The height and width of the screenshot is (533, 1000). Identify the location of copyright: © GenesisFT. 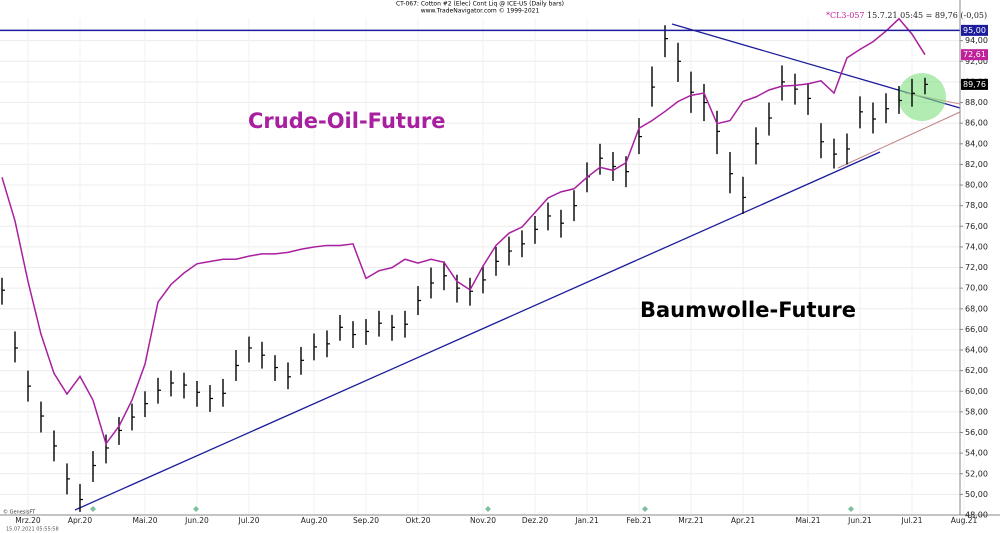
(19, 512).